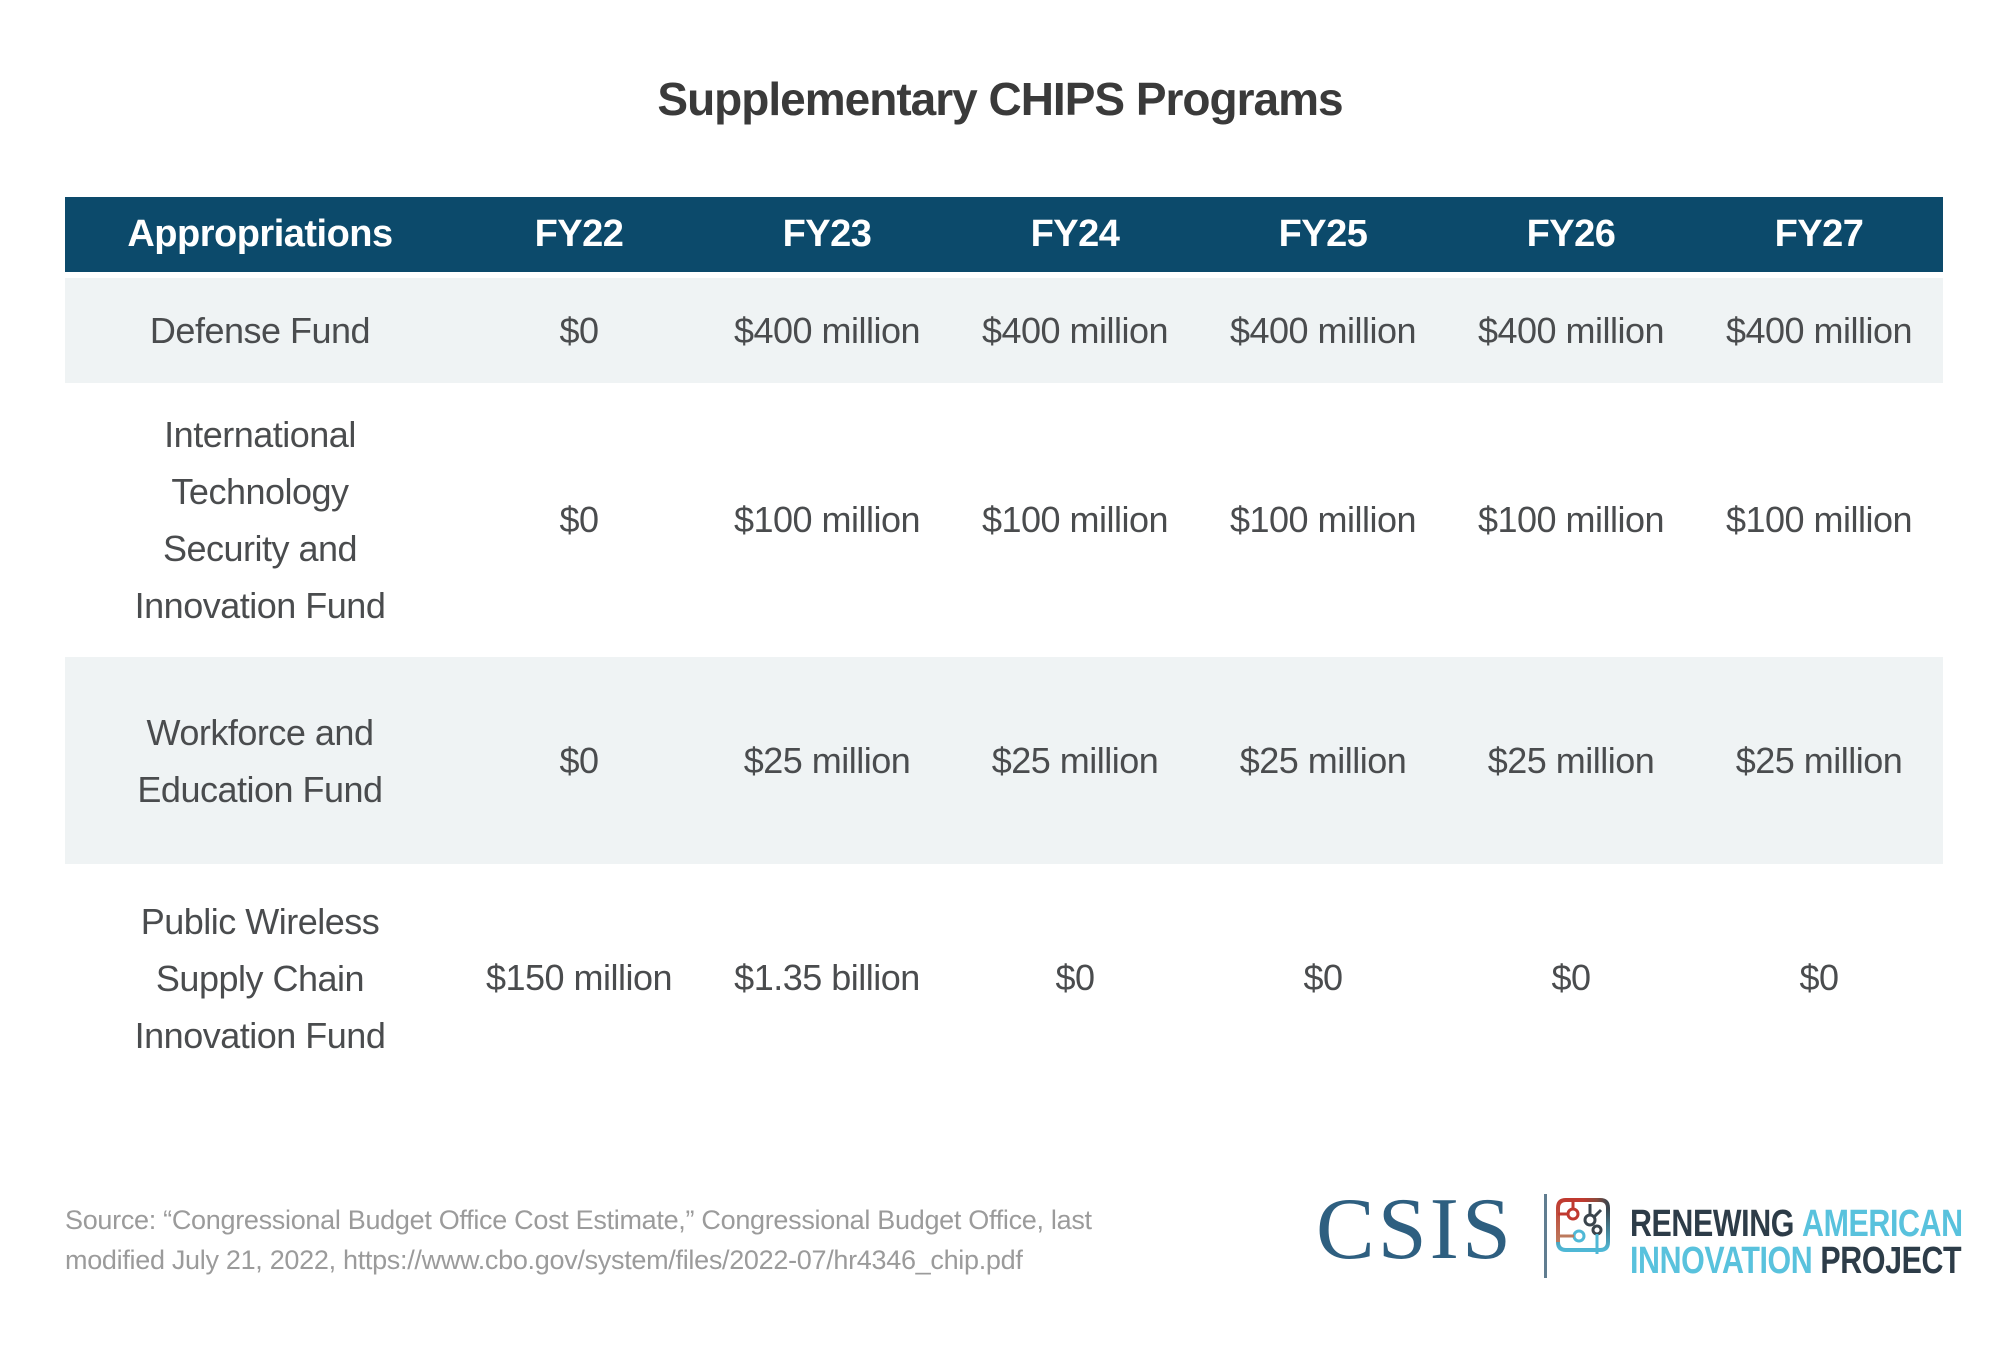 The width and height of the screenshot is (2000, 1350). I want to click on column-header: Appropriations, so click(260, 237).